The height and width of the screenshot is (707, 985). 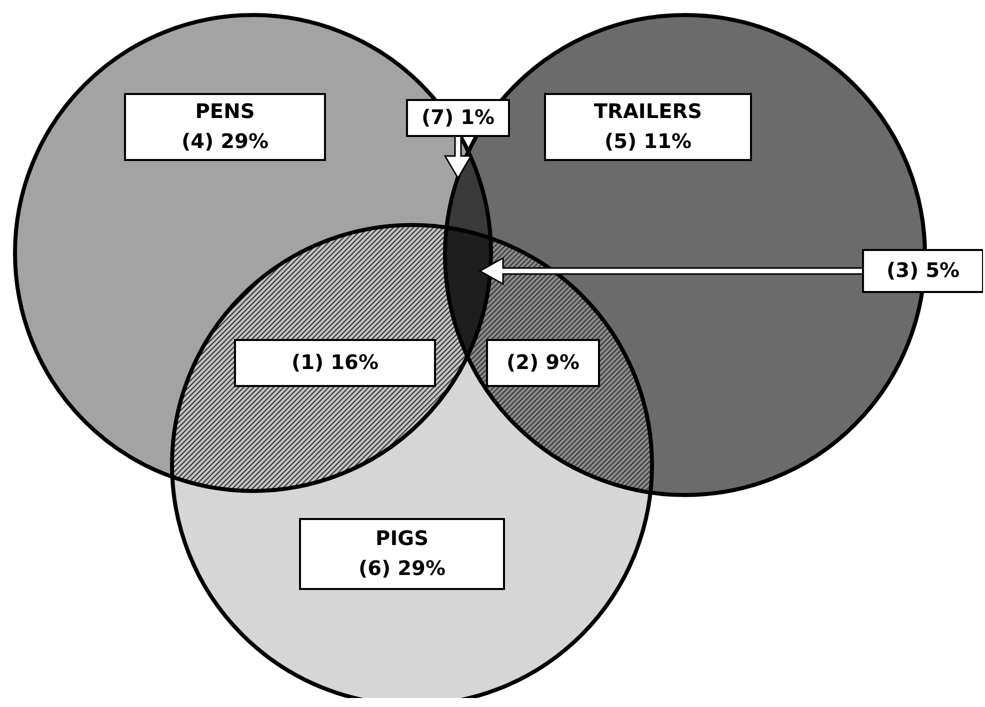 What do you see at coordinates (522, 362) in the screenshot?
I see `category-label: (2)` at bounding box center [522, 362].